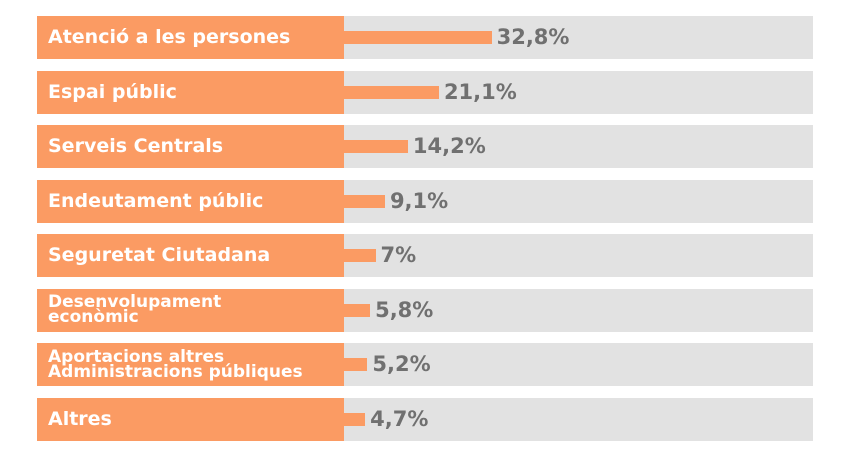 This screenshot has height=460, width=850. I want to click on category-label-box: Espai públic, so click(190, 92).